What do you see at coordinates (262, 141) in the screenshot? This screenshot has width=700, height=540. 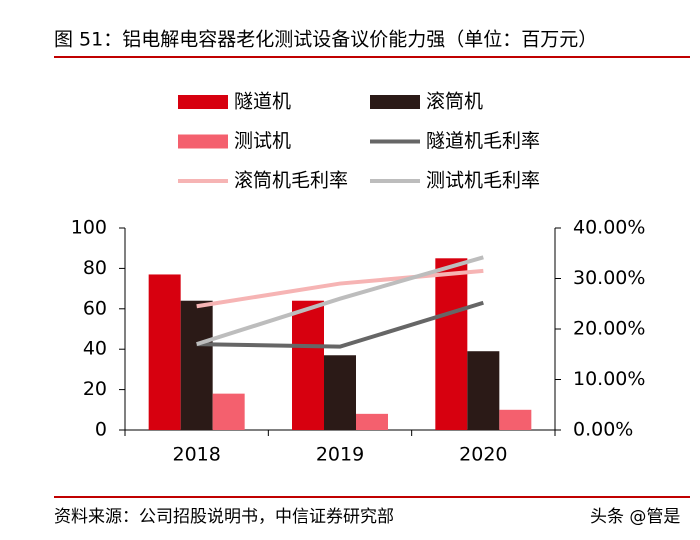 I see `legend-label: 测试机` at bounding box center [262, 141].